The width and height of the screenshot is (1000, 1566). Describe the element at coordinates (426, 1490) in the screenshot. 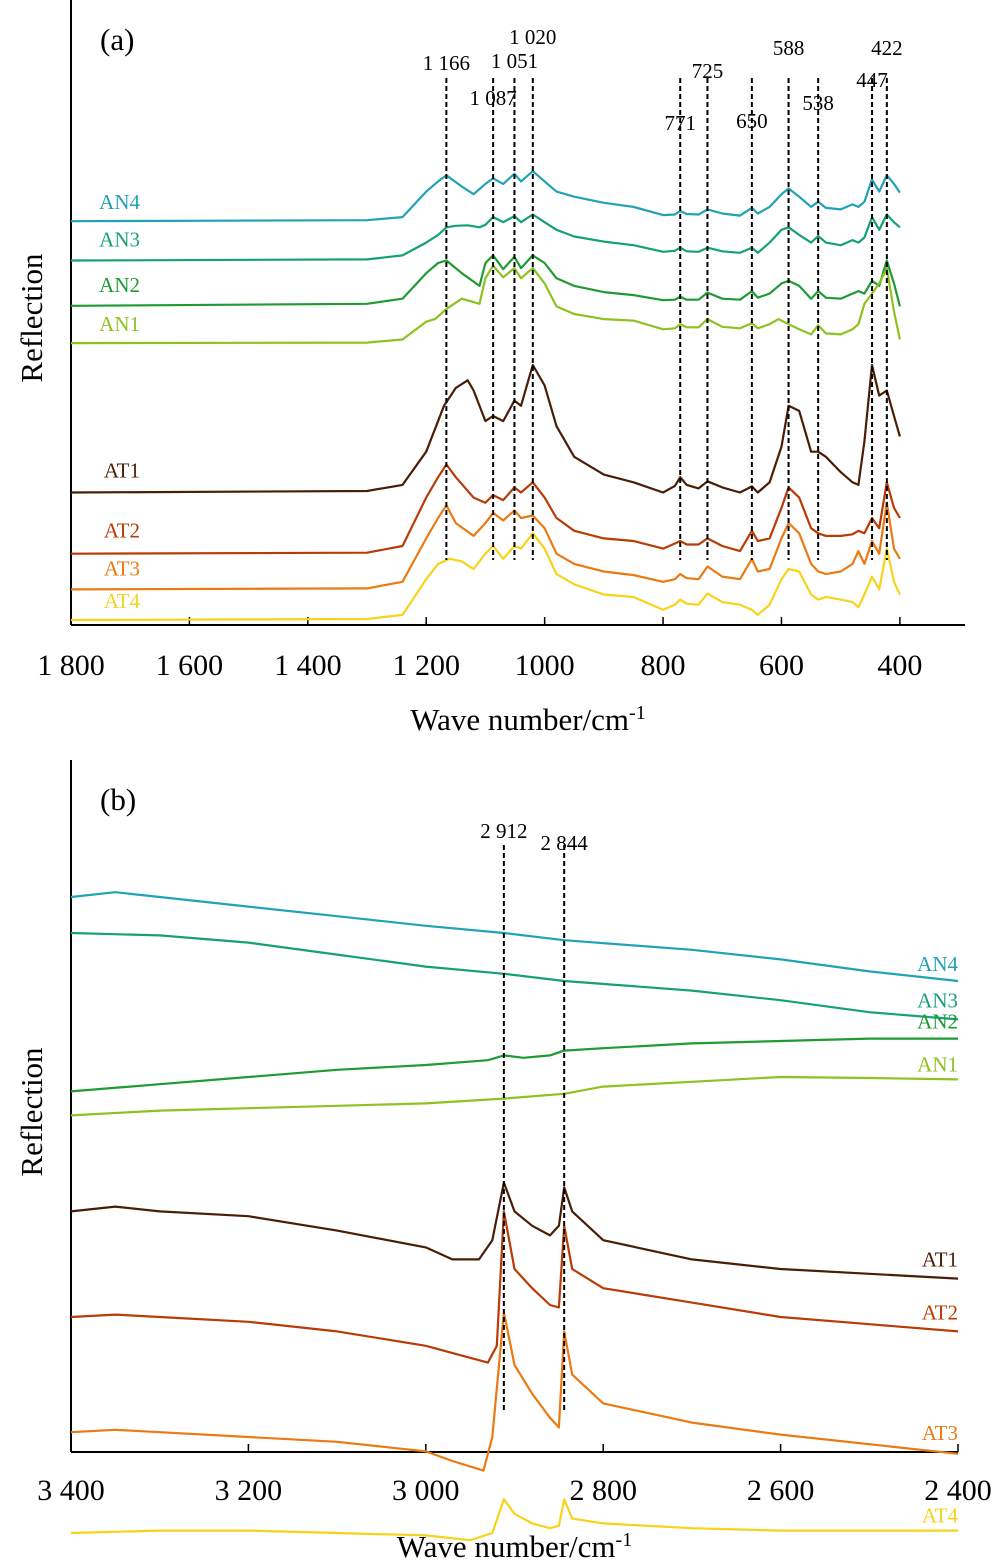

I see `x-tick-label: 3 000` at that location.